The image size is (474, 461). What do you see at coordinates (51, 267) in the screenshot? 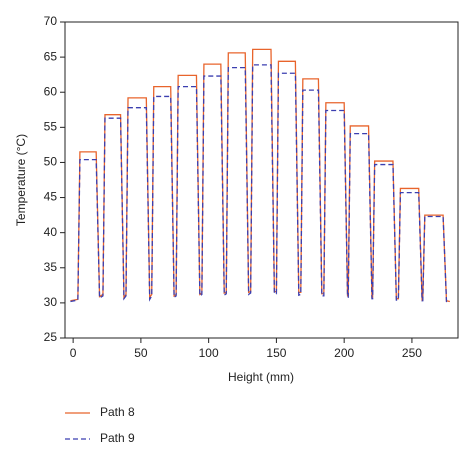
I see `y-tick-label: 35` at bounding box center [51, 267].